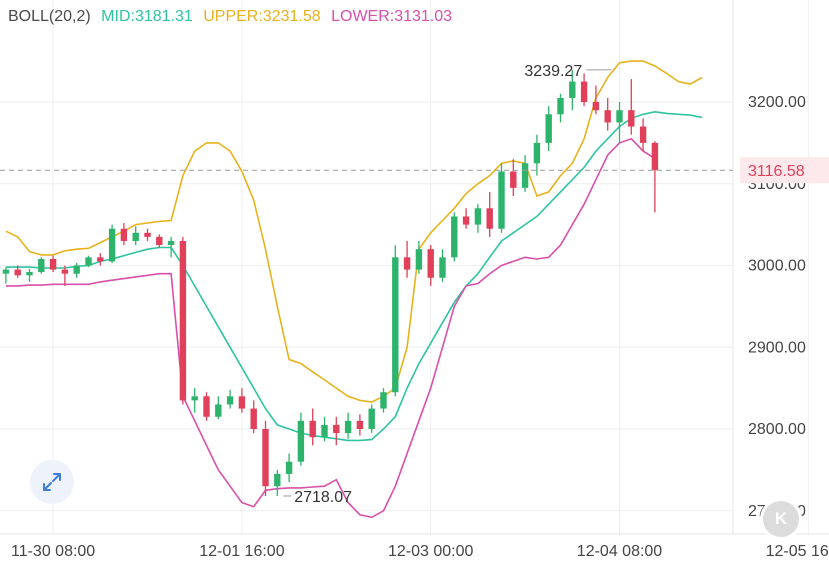 The width and height of the screenshot is (829, 564). Describe the element at coordinates (797, 551) in the screenshot. I see `x-tick-label: 12-05 16:00` at that location.